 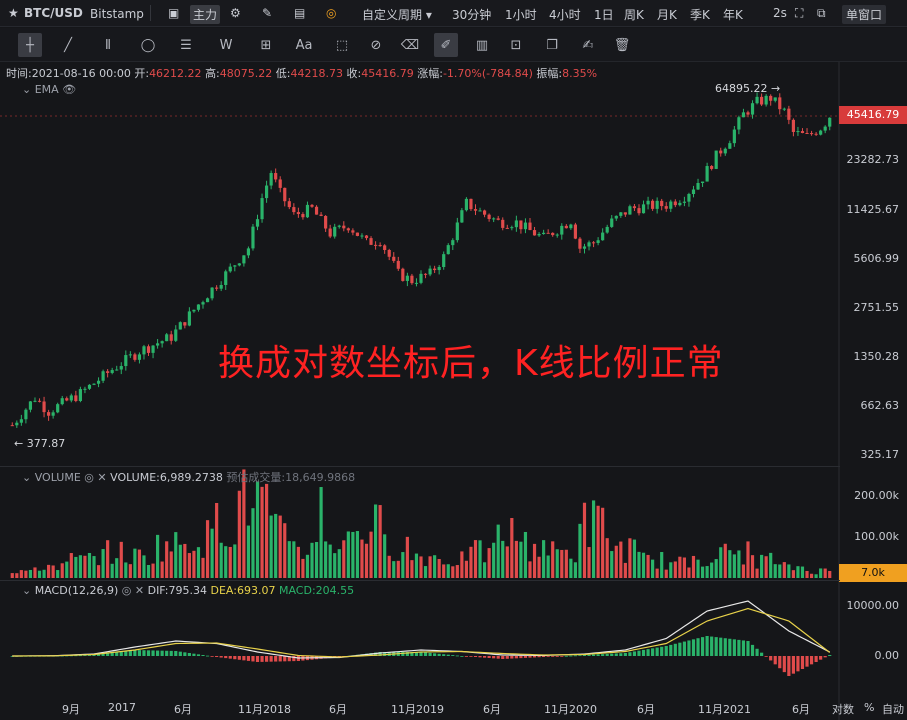 What do you see at coordinates (893, 709) in the screenshot?
I see `auto-scale-toggle: 自动` at bounding box center [893, 709].